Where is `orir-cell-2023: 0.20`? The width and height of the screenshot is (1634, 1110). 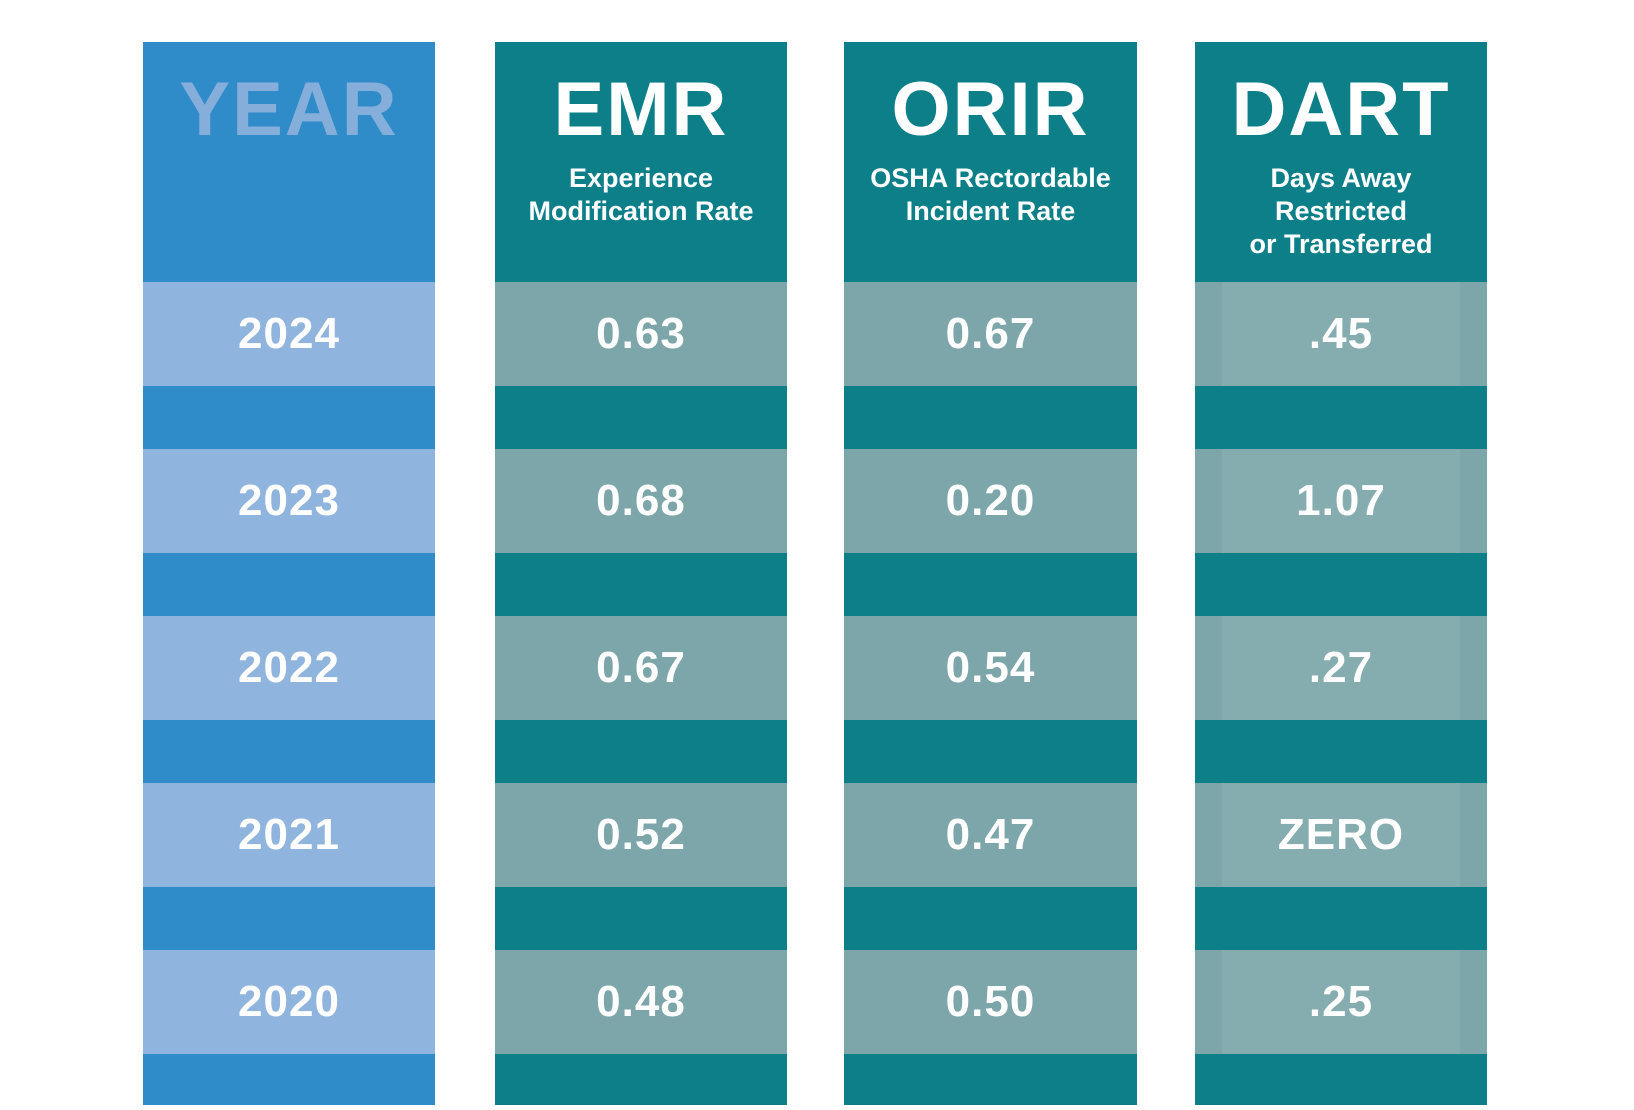 orir-cell-2023: 0.20 is located at coordinates (990, 501).